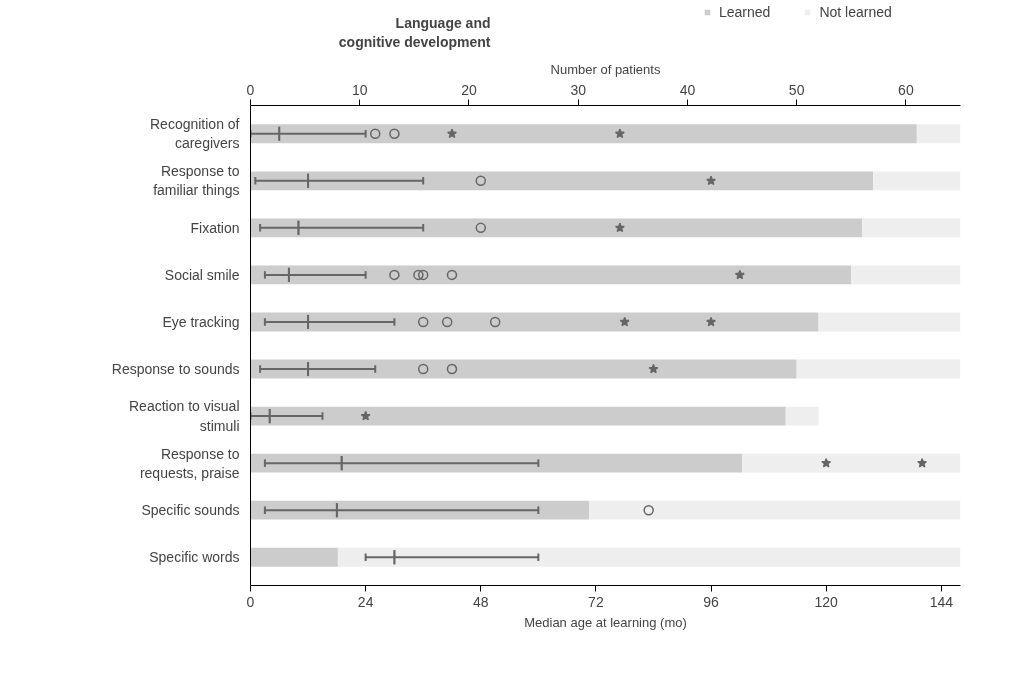 The height and width of the screenshot is (677, 1030). Describe the element at coordinates (202, 274) in the screenshot. I see `y-tick-label: Social smile` at that location.